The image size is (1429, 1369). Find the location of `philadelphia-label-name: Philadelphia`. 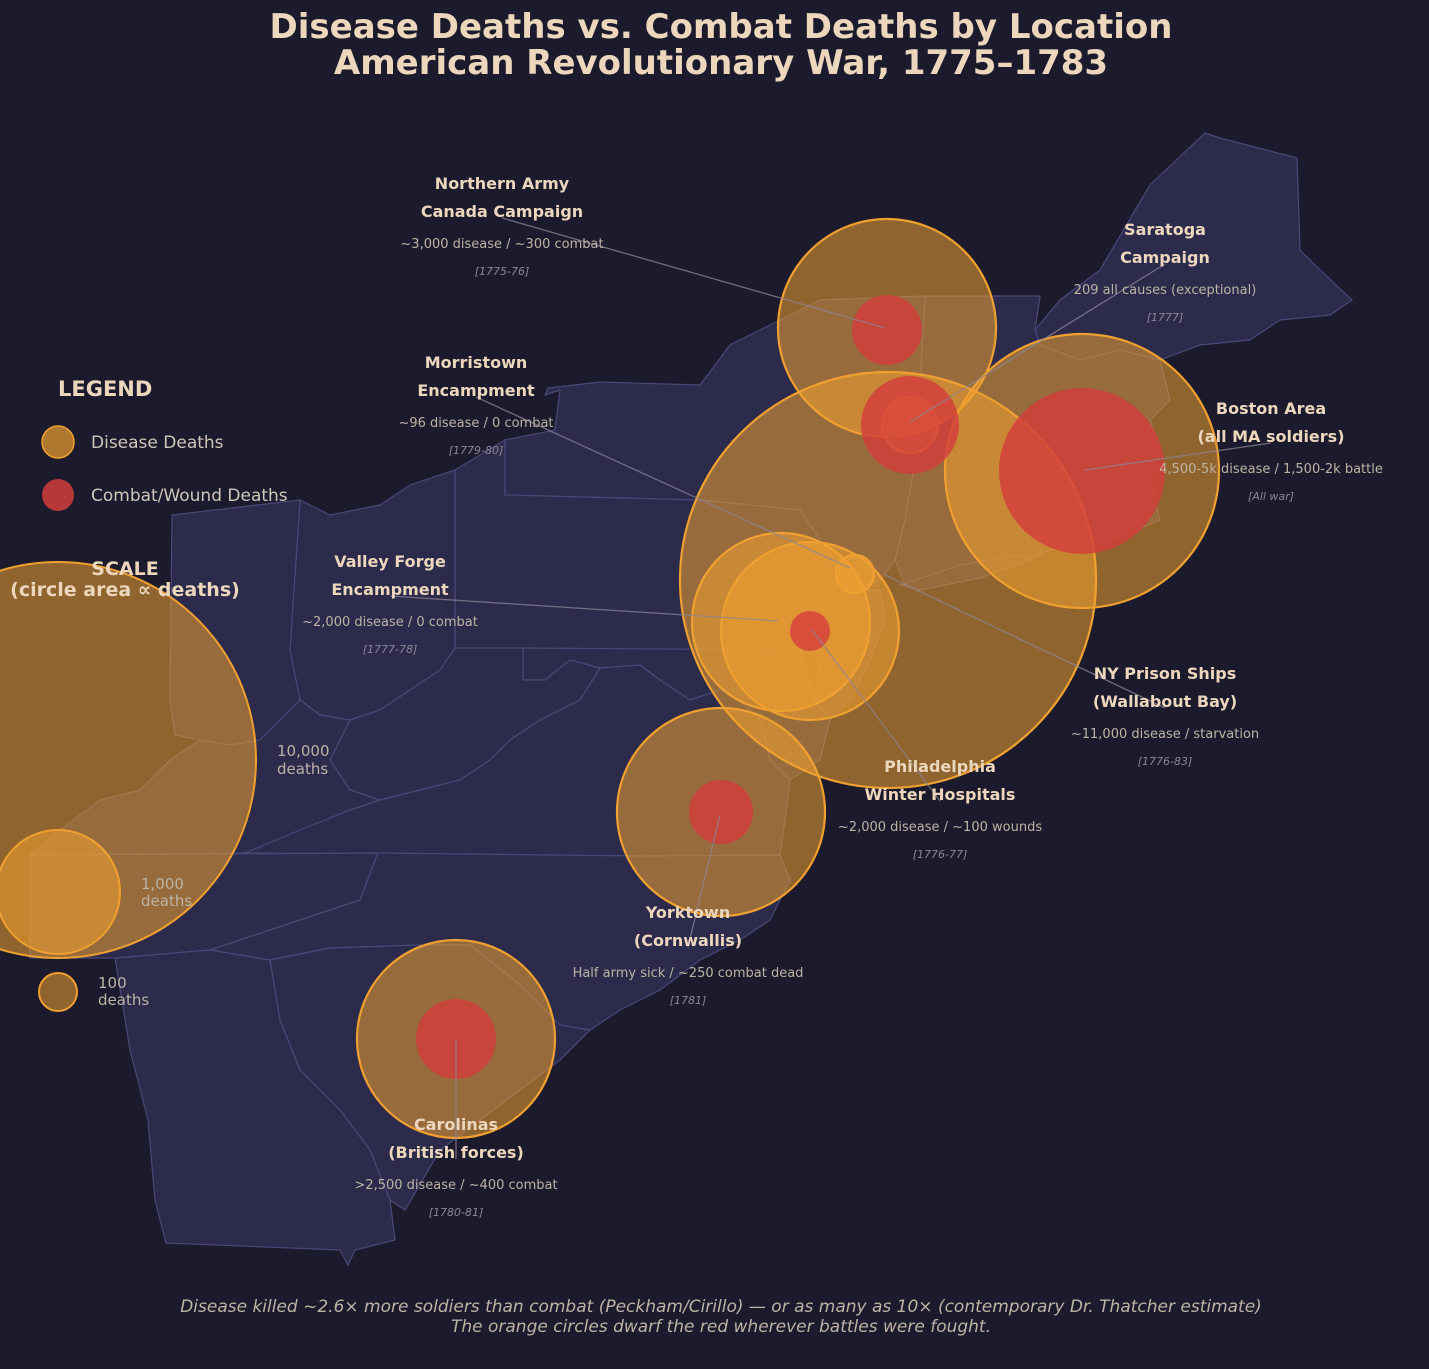

philadelphia-label-name: Philadelphia is located at coordinates (940, 766).